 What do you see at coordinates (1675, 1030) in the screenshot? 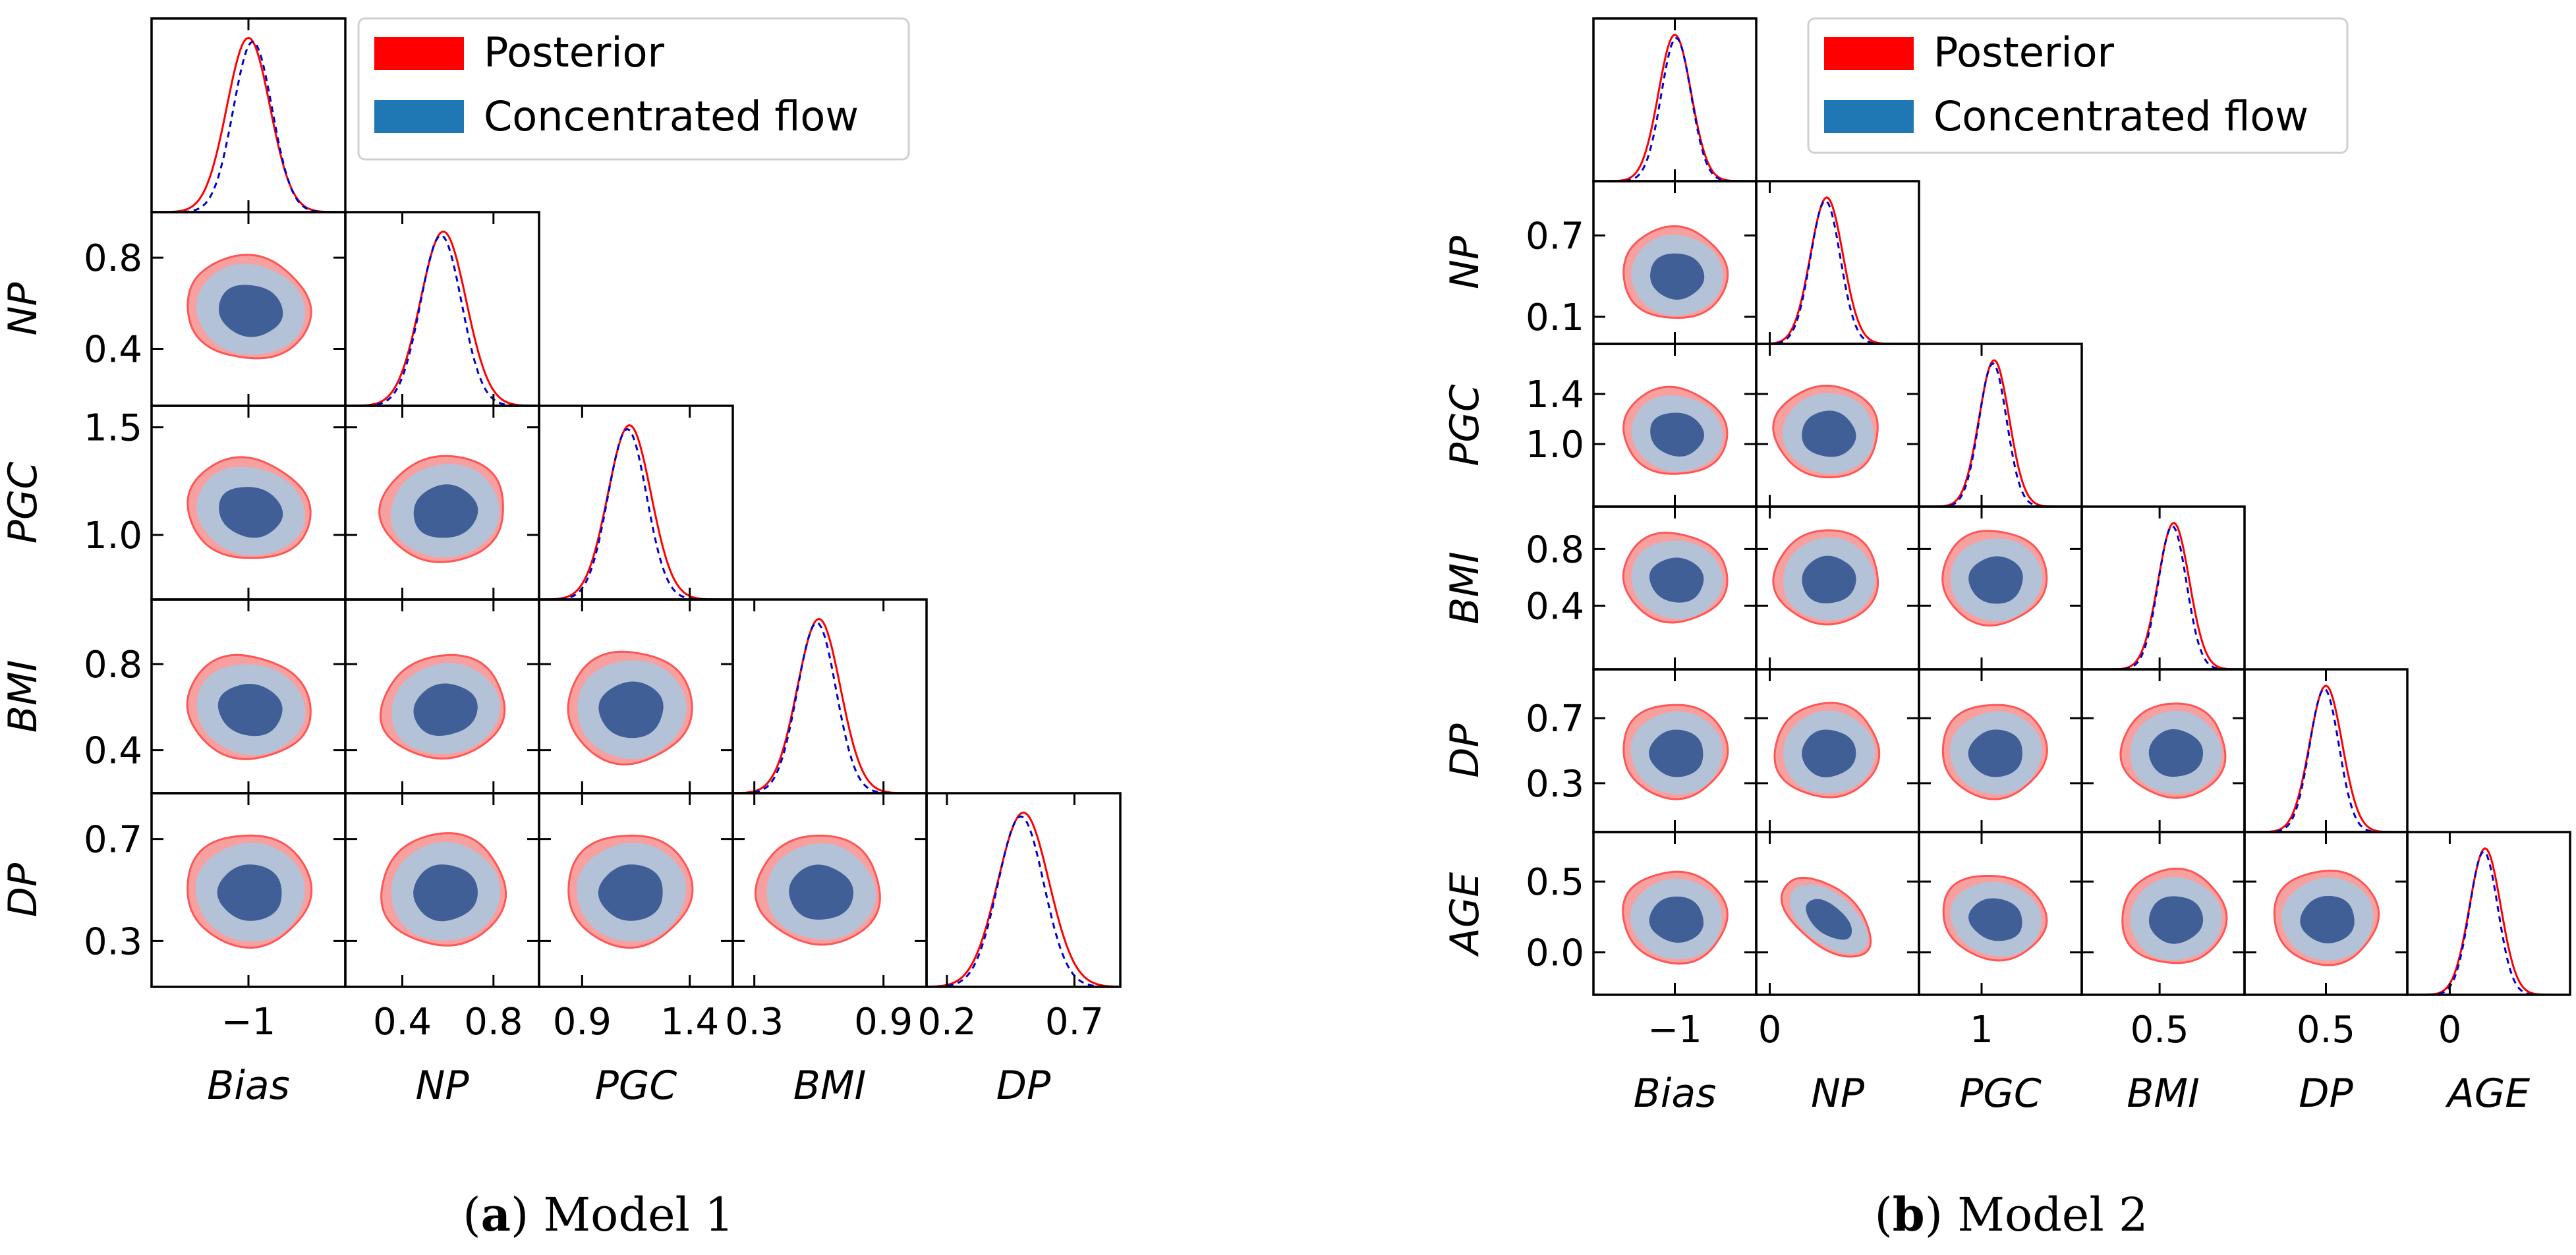
I see `x-tick-label-Bias: −1` at bounding box center [1675, 1030].